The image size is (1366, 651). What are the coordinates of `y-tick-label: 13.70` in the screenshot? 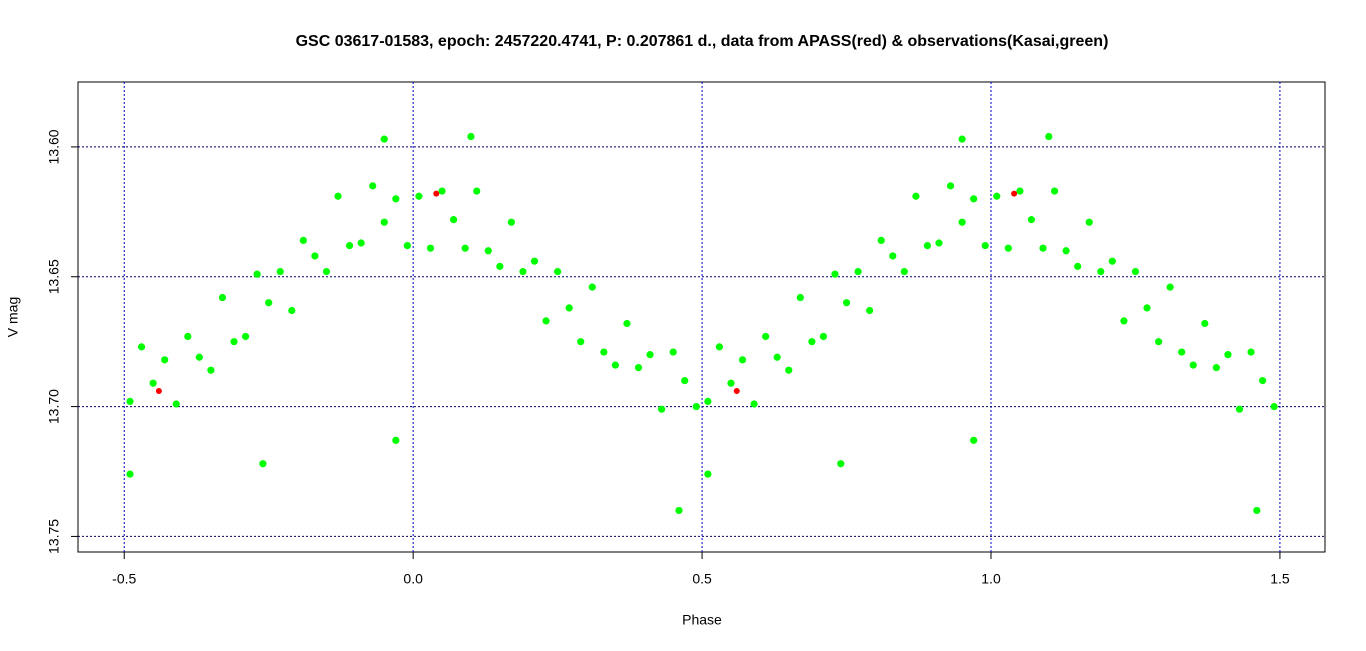 It's located at (54, 406).